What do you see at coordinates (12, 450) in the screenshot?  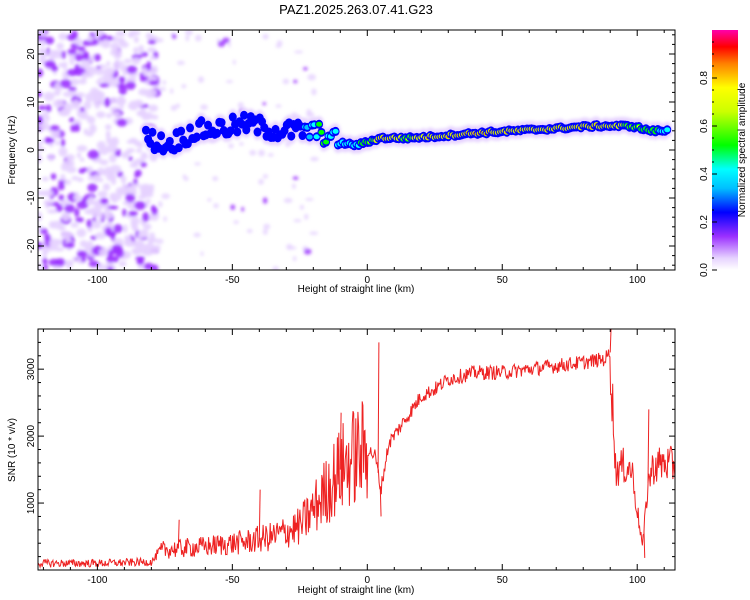 I see `snr-ylabel: SNR (10 * v/v)` at bounding box center [12, 450].